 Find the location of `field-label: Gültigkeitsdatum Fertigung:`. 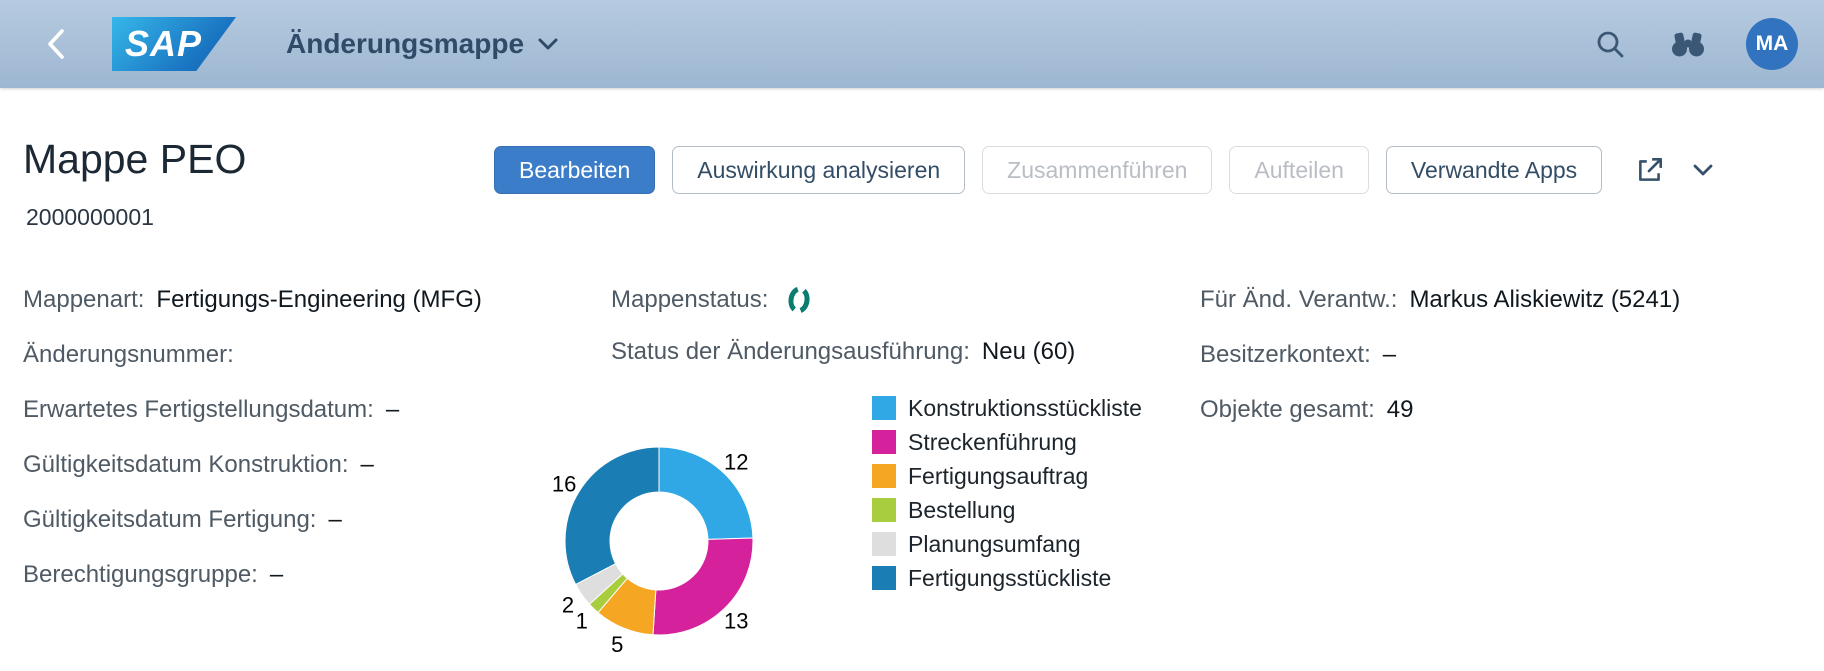

field-label: Gültigkeitsdatum Fertigung: is located at coordinates (170, 519).